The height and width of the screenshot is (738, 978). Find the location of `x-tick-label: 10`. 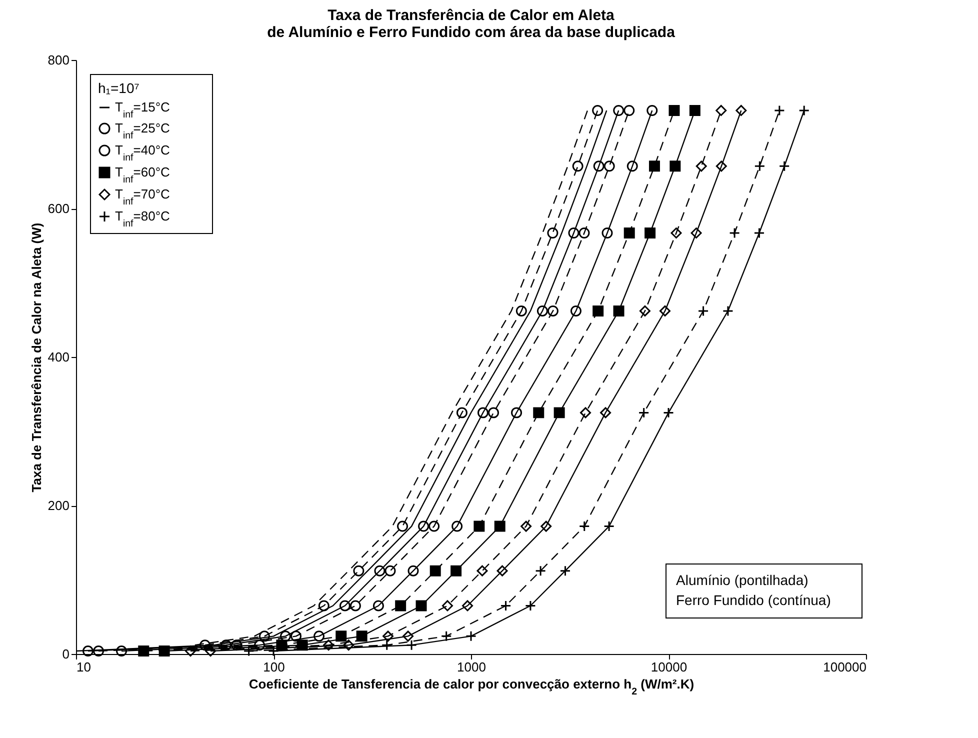

x-tick-label: 10 is located at coordinates (83, 667).